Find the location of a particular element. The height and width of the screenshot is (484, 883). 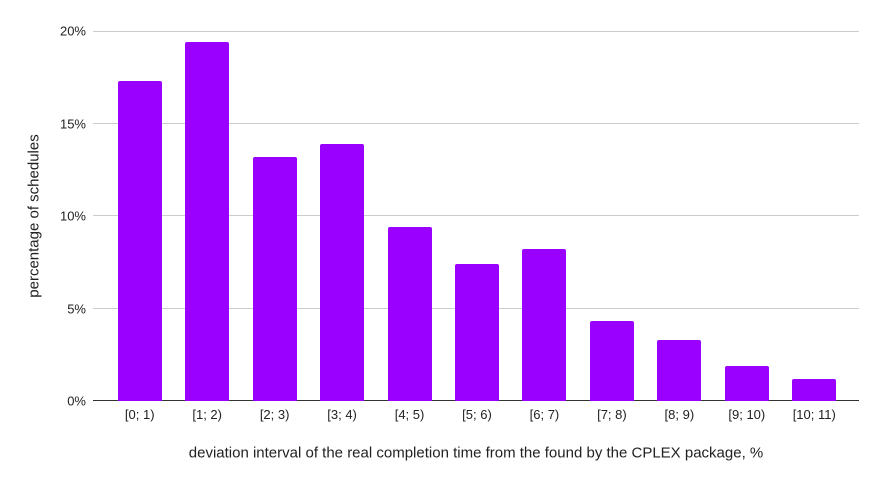

x-tick-label: [8; 9) is located at coordinates (679, 414).